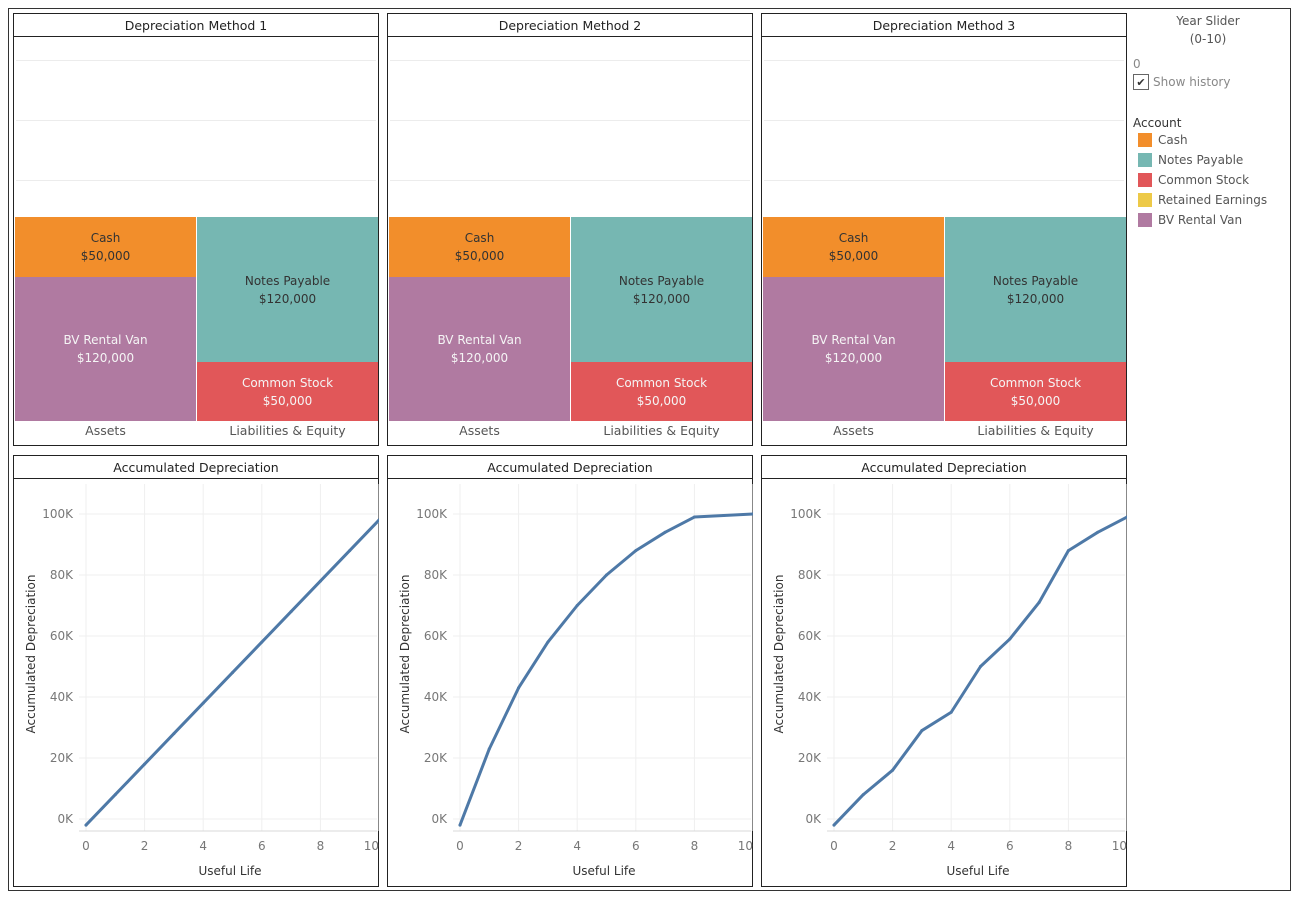 The image size is (1299, 899). Describe the element at coordinates (1213, 200) in the screenshot. I see `legend-label: Retained Earnings` at that location.